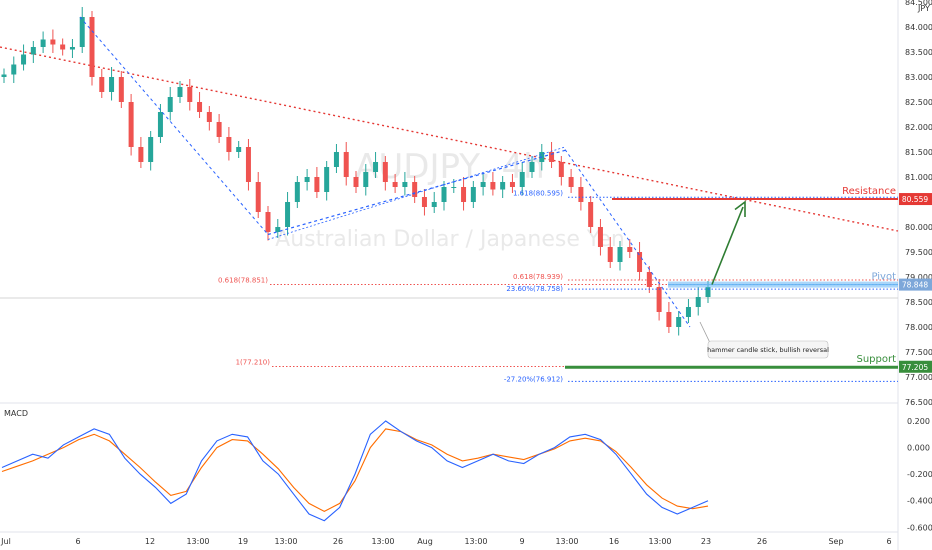  Describe the element at coordinates (918, 152) in the screenshot. I see `price-tick-label: 81.500` at that location.